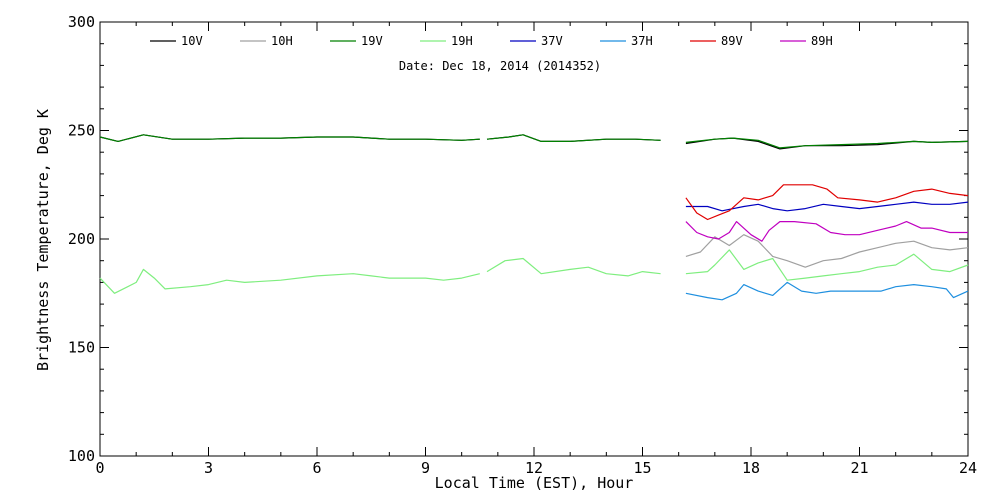 Image resolution: width=1000 pixels, height=500 pixels. I want to click on x-tick-label: 0, so click(99, 468).